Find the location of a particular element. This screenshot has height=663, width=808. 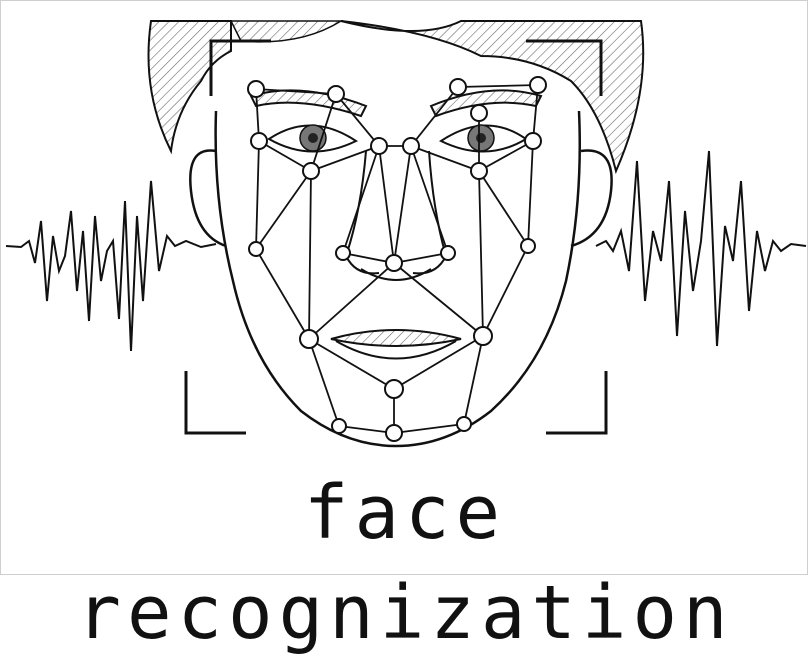

sound-wave-right is located at coordinates (701, 248).